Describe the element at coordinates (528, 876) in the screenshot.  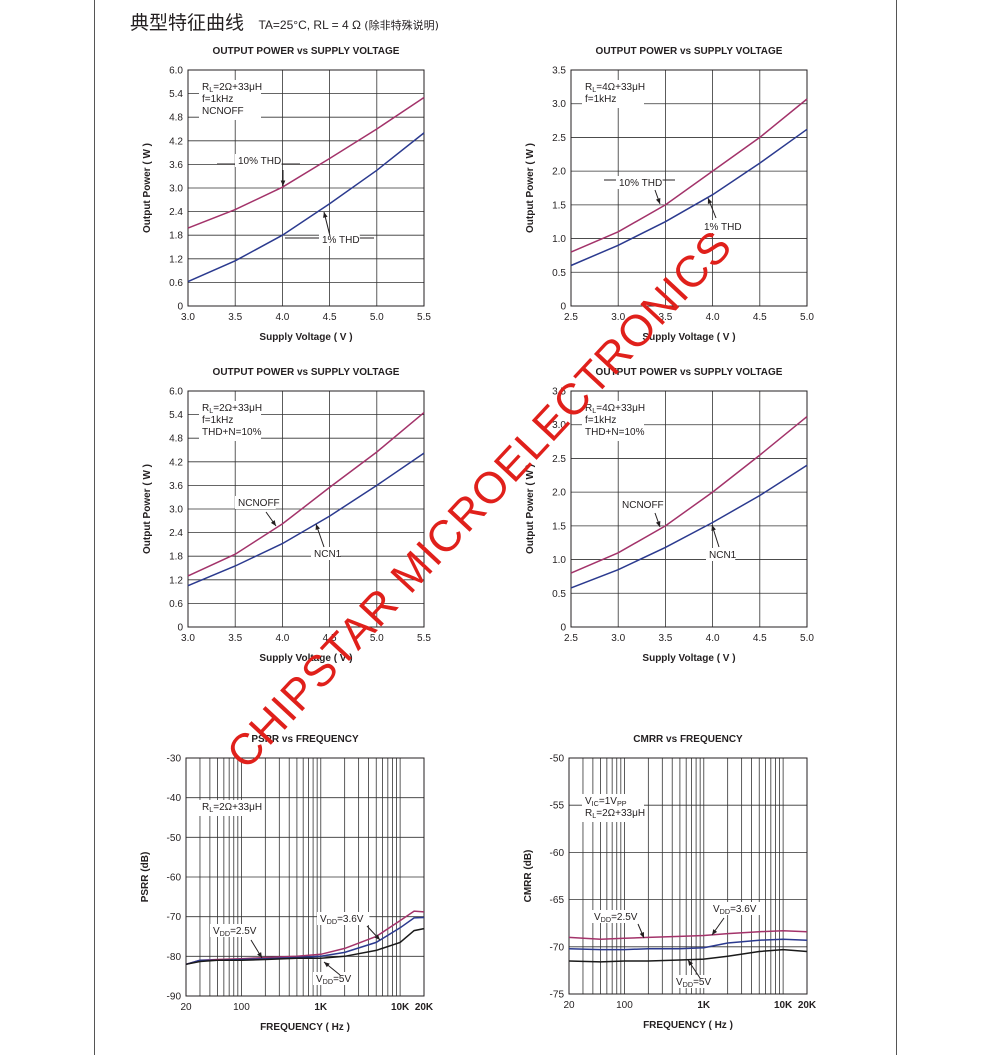
I see `y-axis-label: CMRR (dB)` at that location.